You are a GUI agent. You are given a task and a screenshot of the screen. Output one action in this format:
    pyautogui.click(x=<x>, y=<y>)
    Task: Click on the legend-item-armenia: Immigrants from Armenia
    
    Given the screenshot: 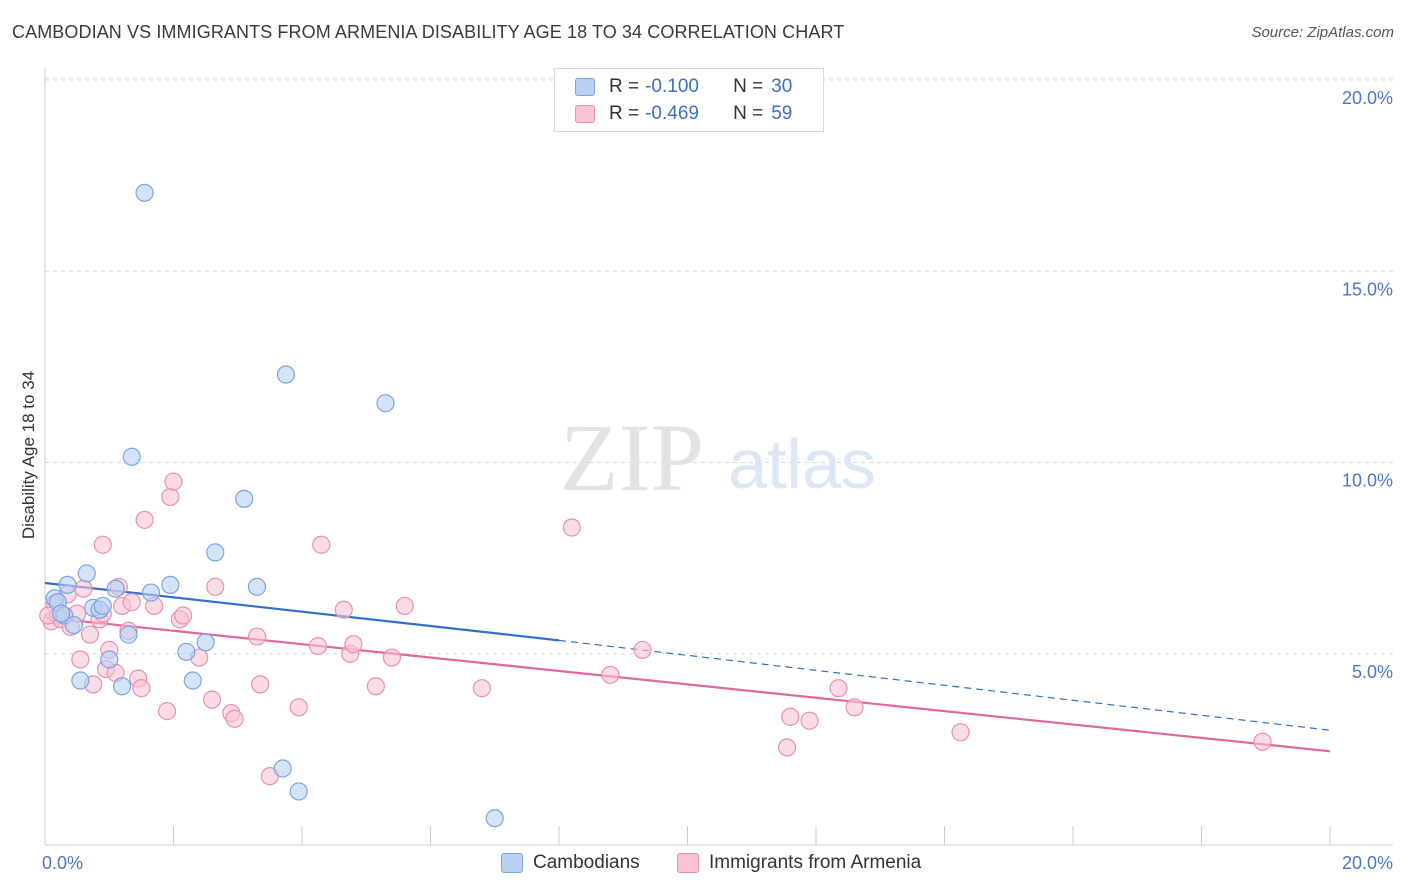 What is the action you would take?
    pyautogui.click(x=799, y=863)
    